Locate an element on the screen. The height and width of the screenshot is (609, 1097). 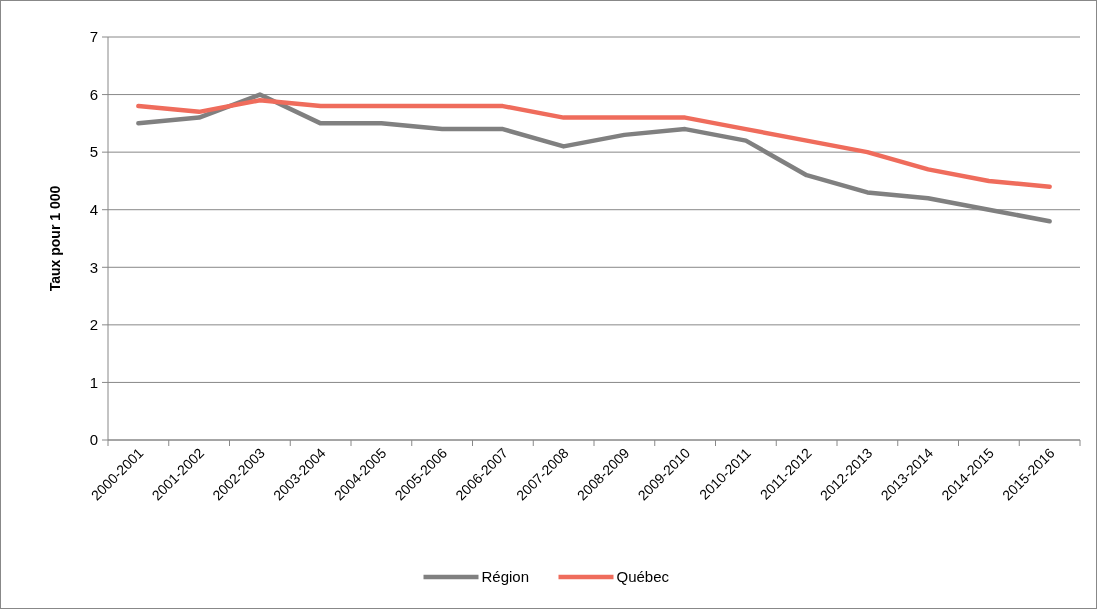
y-axis-title: Taux pour 1 000 is located at coordinates (55, 238).